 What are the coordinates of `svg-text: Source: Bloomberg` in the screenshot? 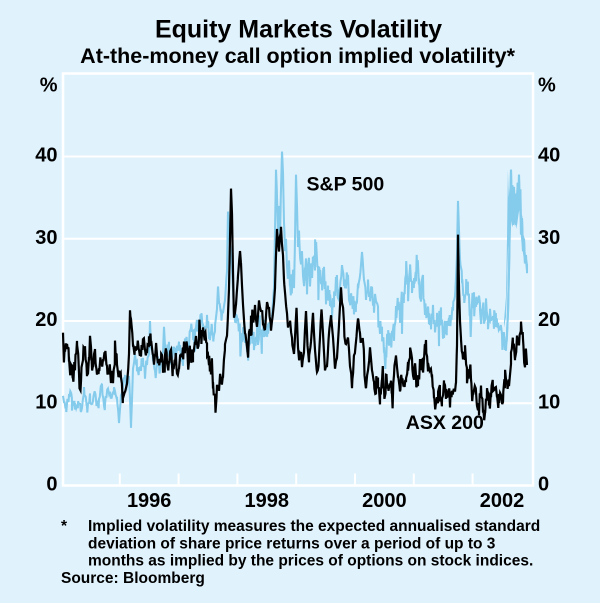 It's located at (133, 578).